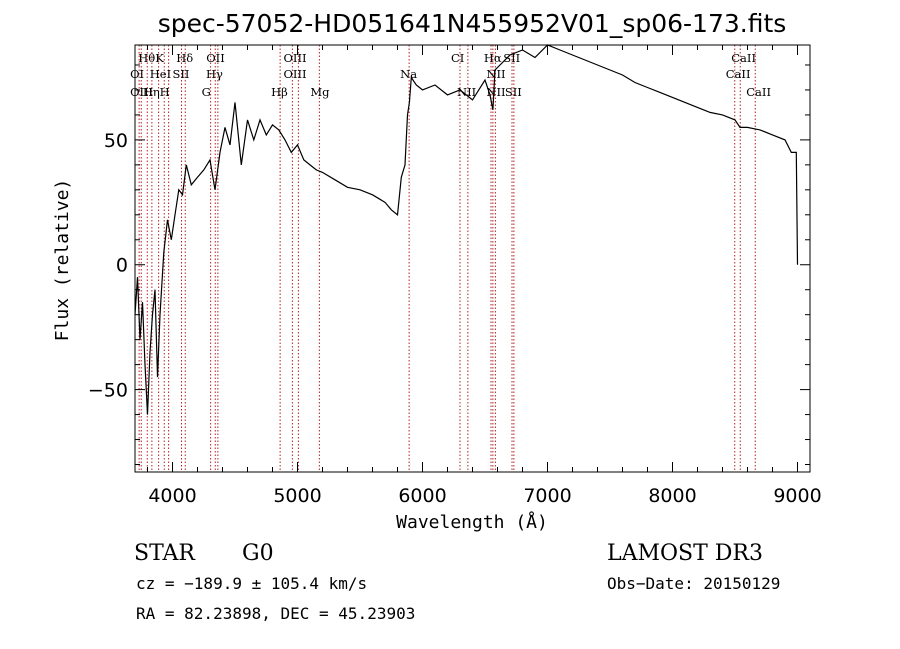 The image size is (900, 649). Describe the element at coordinates (422, 496) in the screenshot. I see `x-tick-label: 6000` at that location.